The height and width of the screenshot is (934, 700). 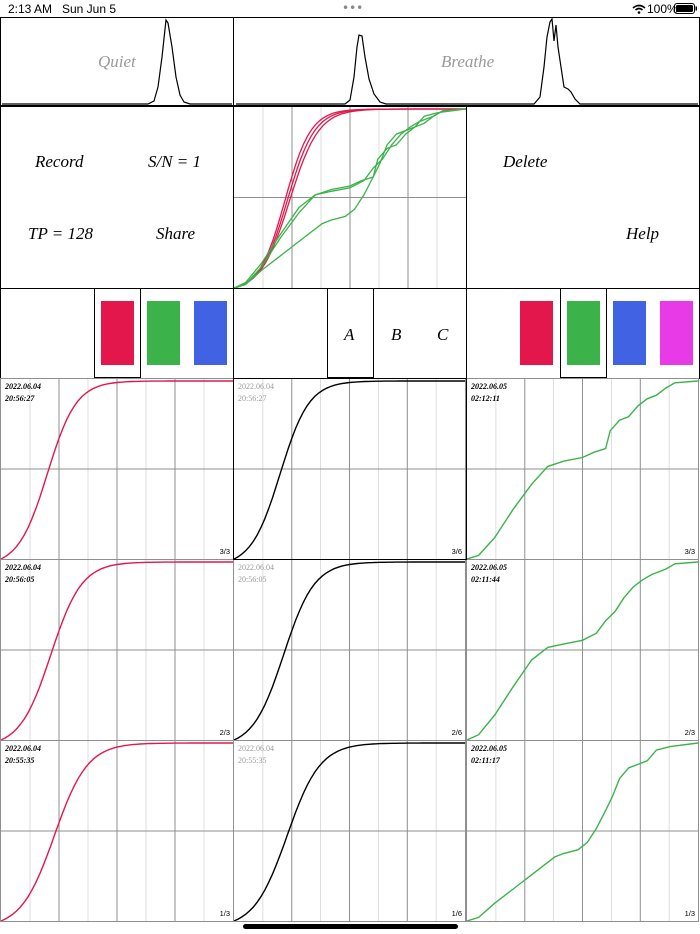 I want to click on left-palette-selection, so click(x=117, y=333).